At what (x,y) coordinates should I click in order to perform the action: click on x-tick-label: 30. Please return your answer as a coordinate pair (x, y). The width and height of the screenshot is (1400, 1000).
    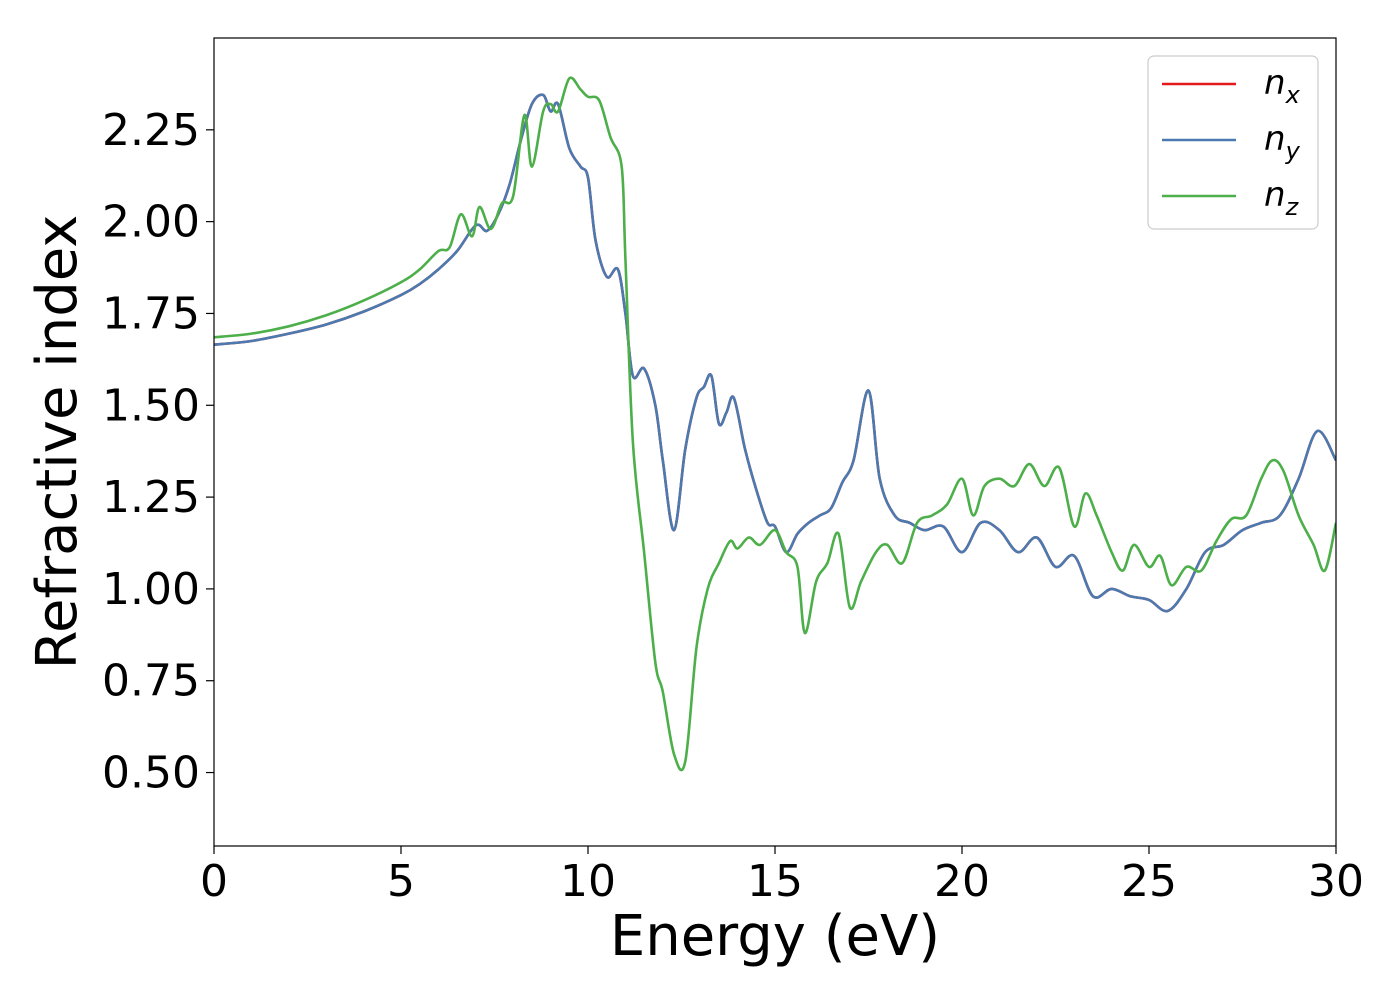
    Looking at the image, I should click on (1336, 881).